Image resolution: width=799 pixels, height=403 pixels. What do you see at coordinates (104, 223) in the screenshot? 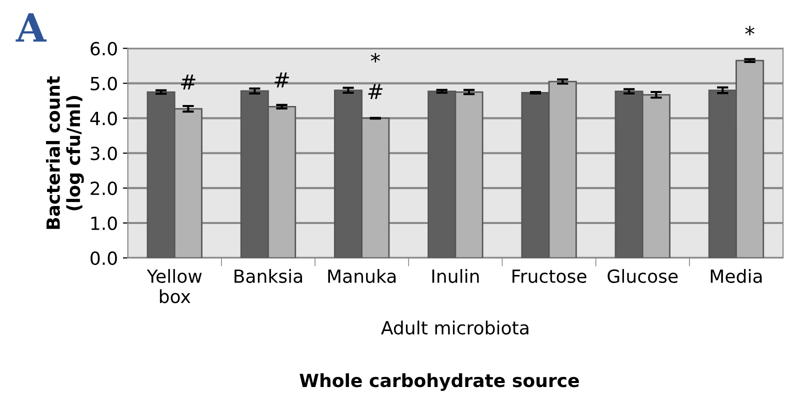
I see `y-tick-label: 1.0` at bounding box center [104, 223].